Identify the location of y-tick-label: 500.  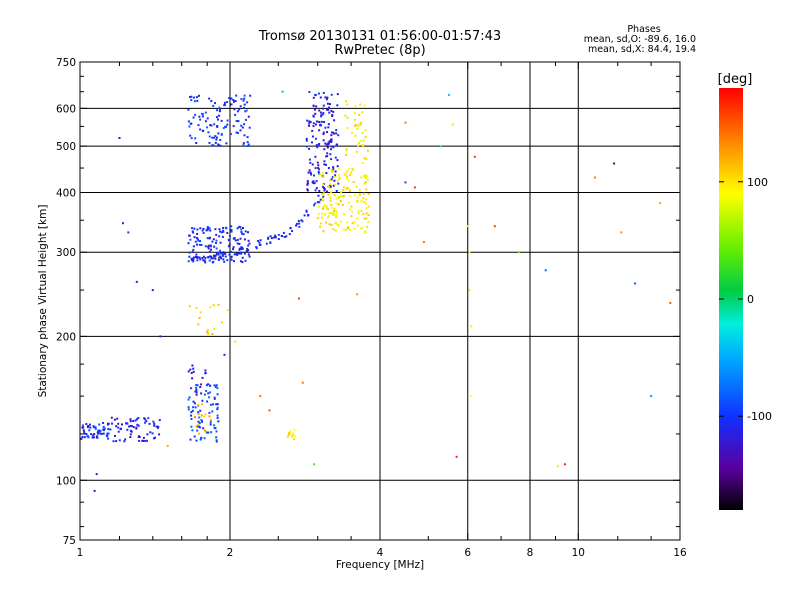
(66, 147).